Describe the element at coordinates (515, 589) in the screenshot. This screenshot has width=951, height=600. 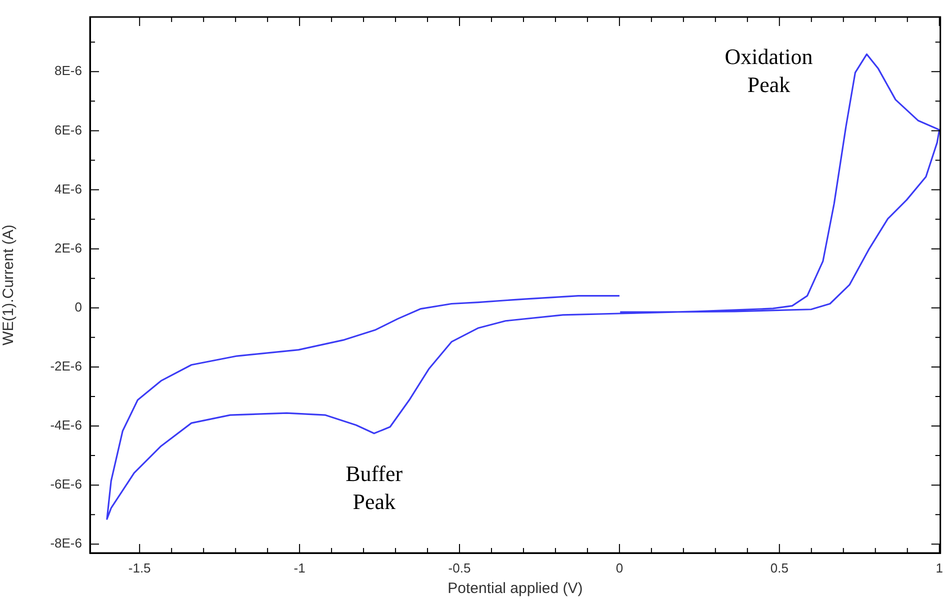
I see `x-axis-title: Potential applied (V)` at that location.